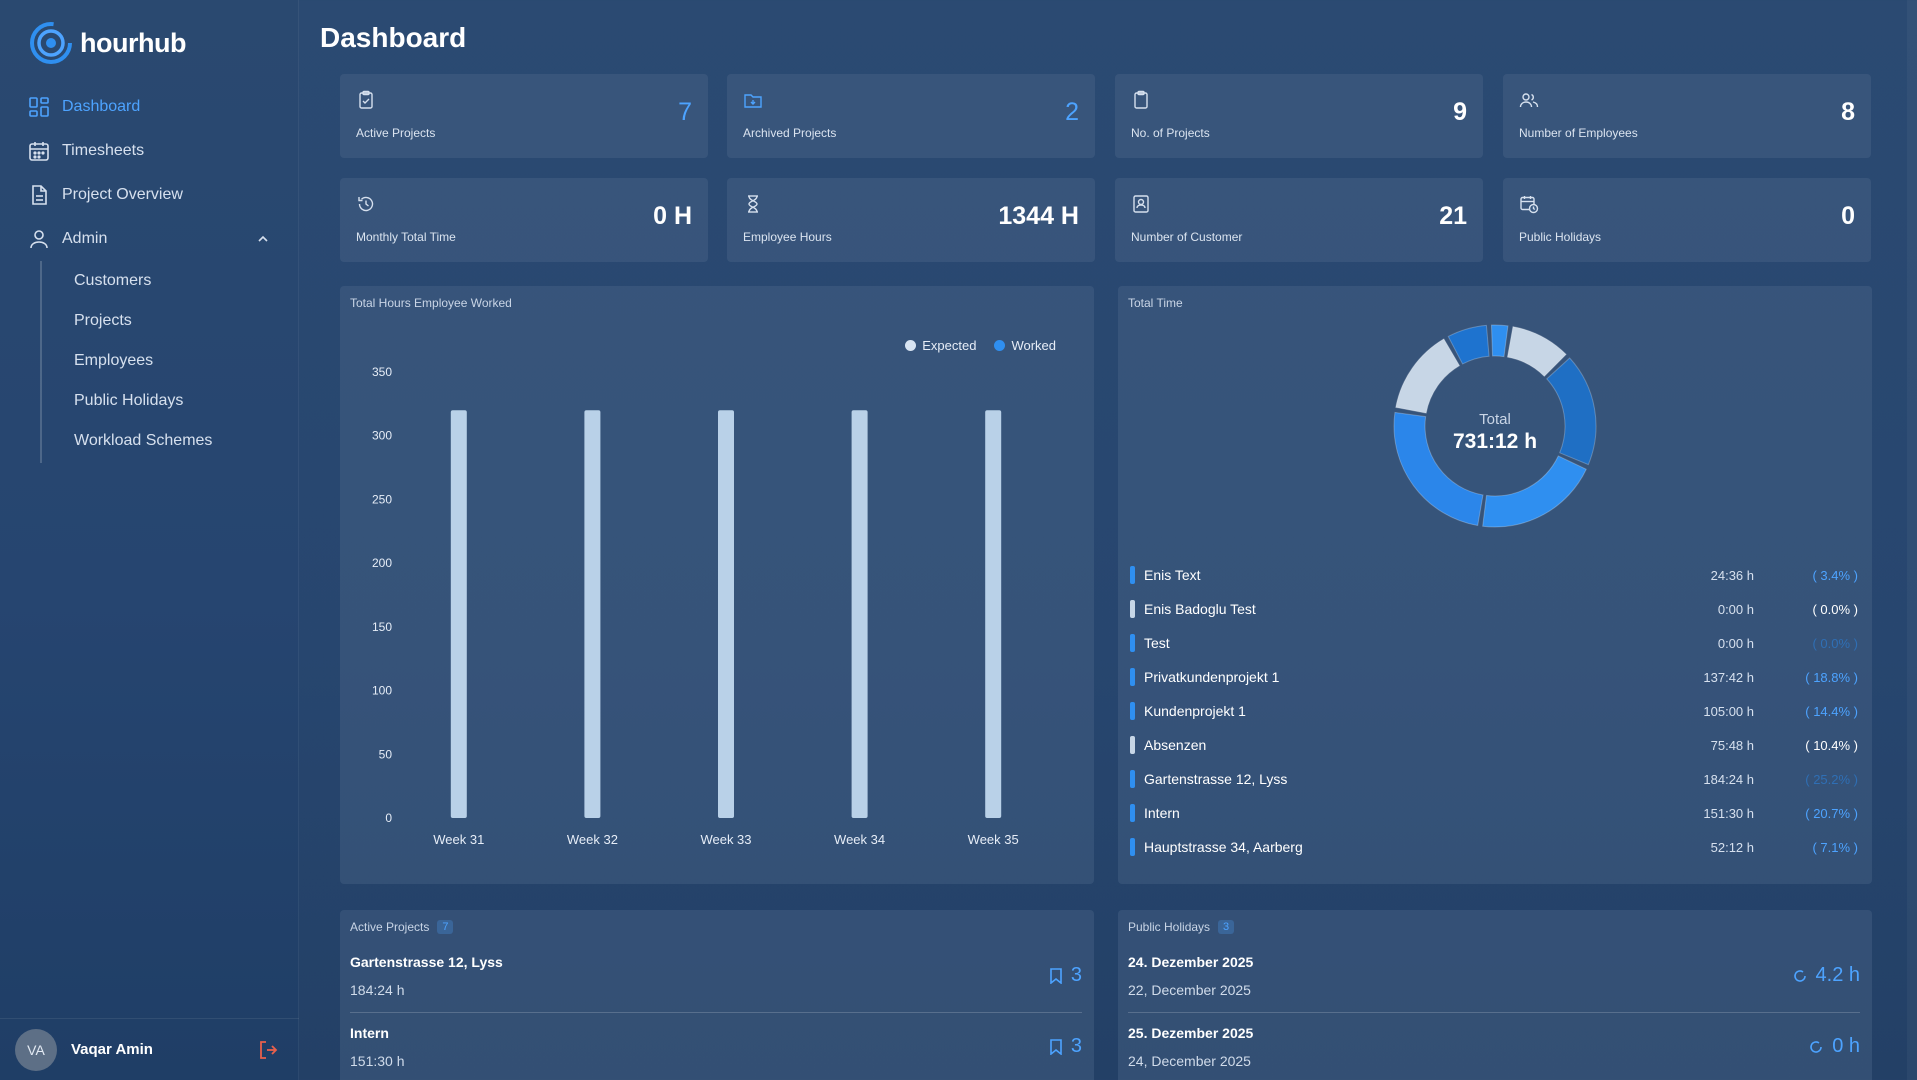  I want to click on stat-label: Number of Employees, so click(1578, 133).